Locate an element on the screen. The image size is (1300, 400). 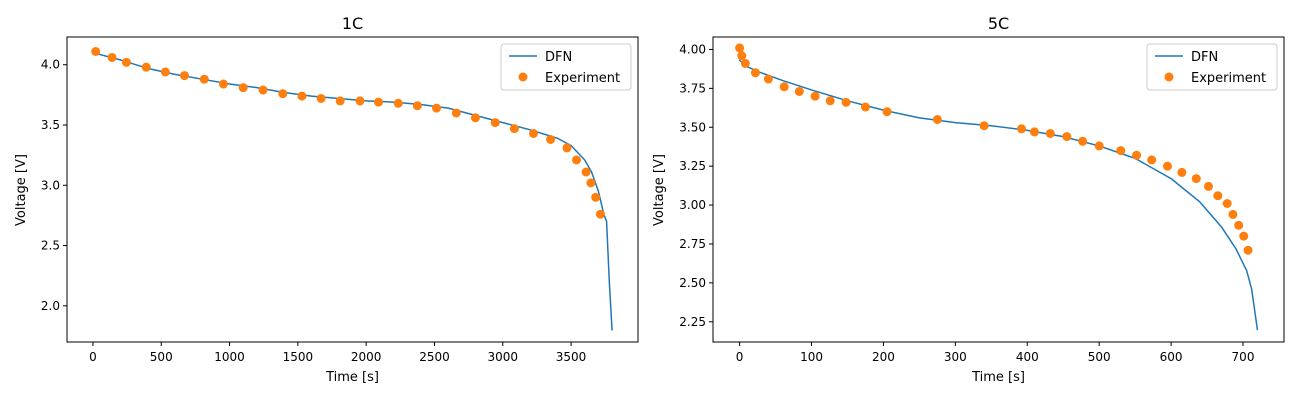
panel-5c-x-tick-label: 300 is located at coordinates (955, 357).